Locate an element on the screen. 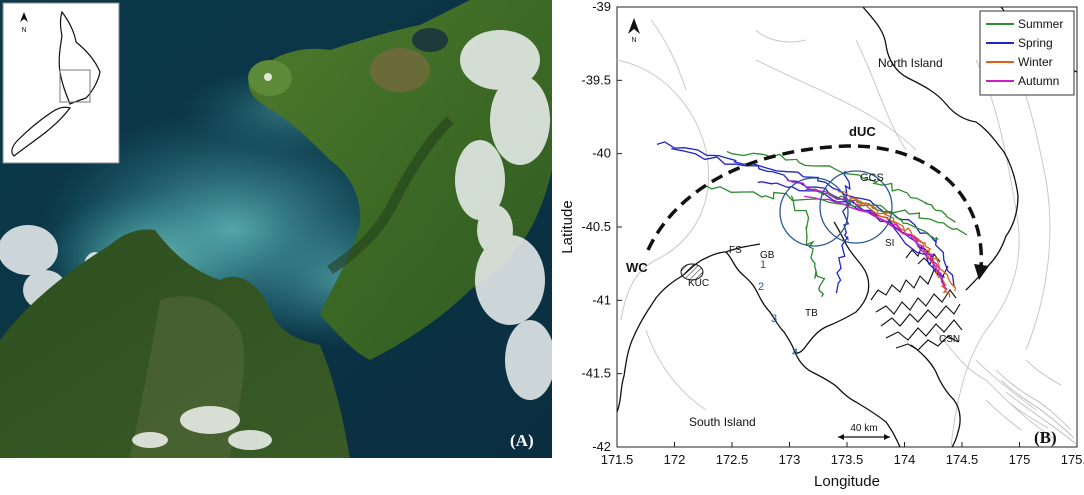 The height and width of the screenshot is (495, 1084). label-csn: CSN is located at coordinates (949, 339).